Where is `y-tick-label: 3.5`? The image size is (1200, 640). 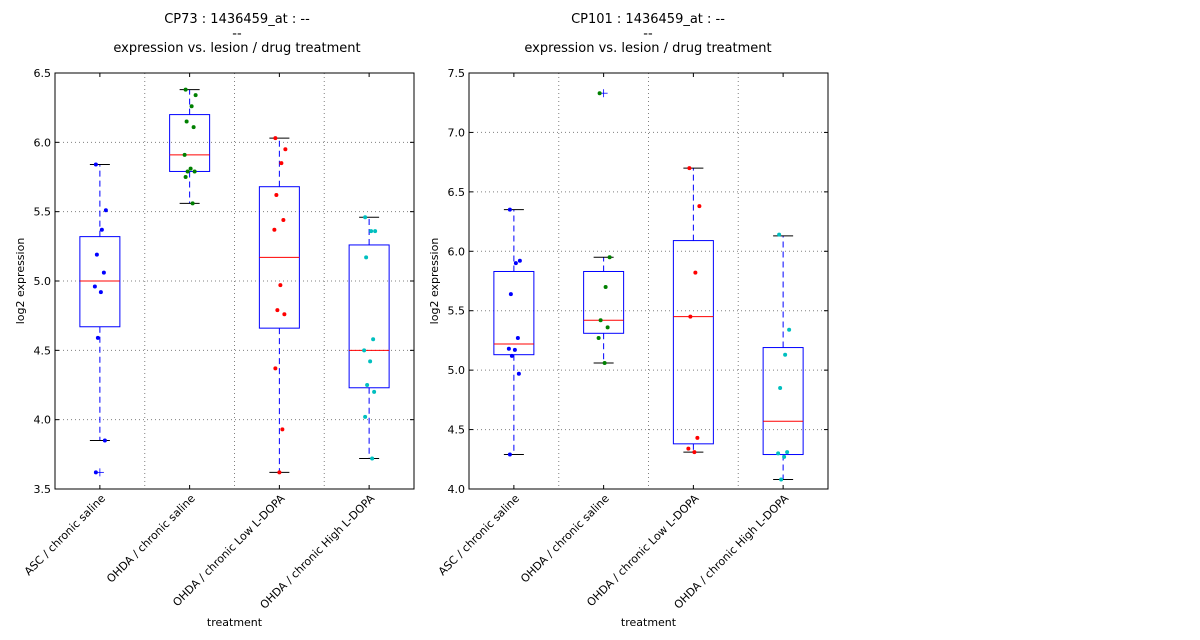 y-tick-label: 3.5 is located at coordinates (43, 489).